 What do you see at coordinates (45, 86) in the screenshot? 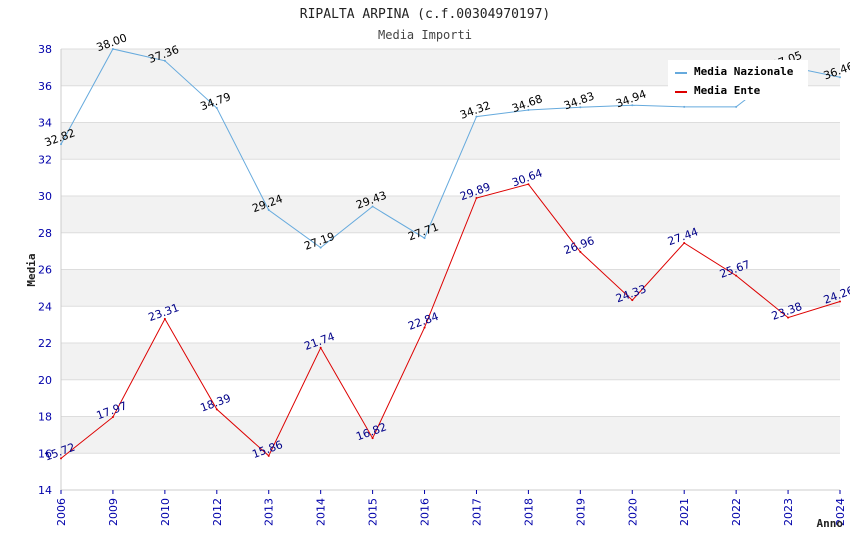
I see `y-tick-label: 36` at bounding box center [45, 86].